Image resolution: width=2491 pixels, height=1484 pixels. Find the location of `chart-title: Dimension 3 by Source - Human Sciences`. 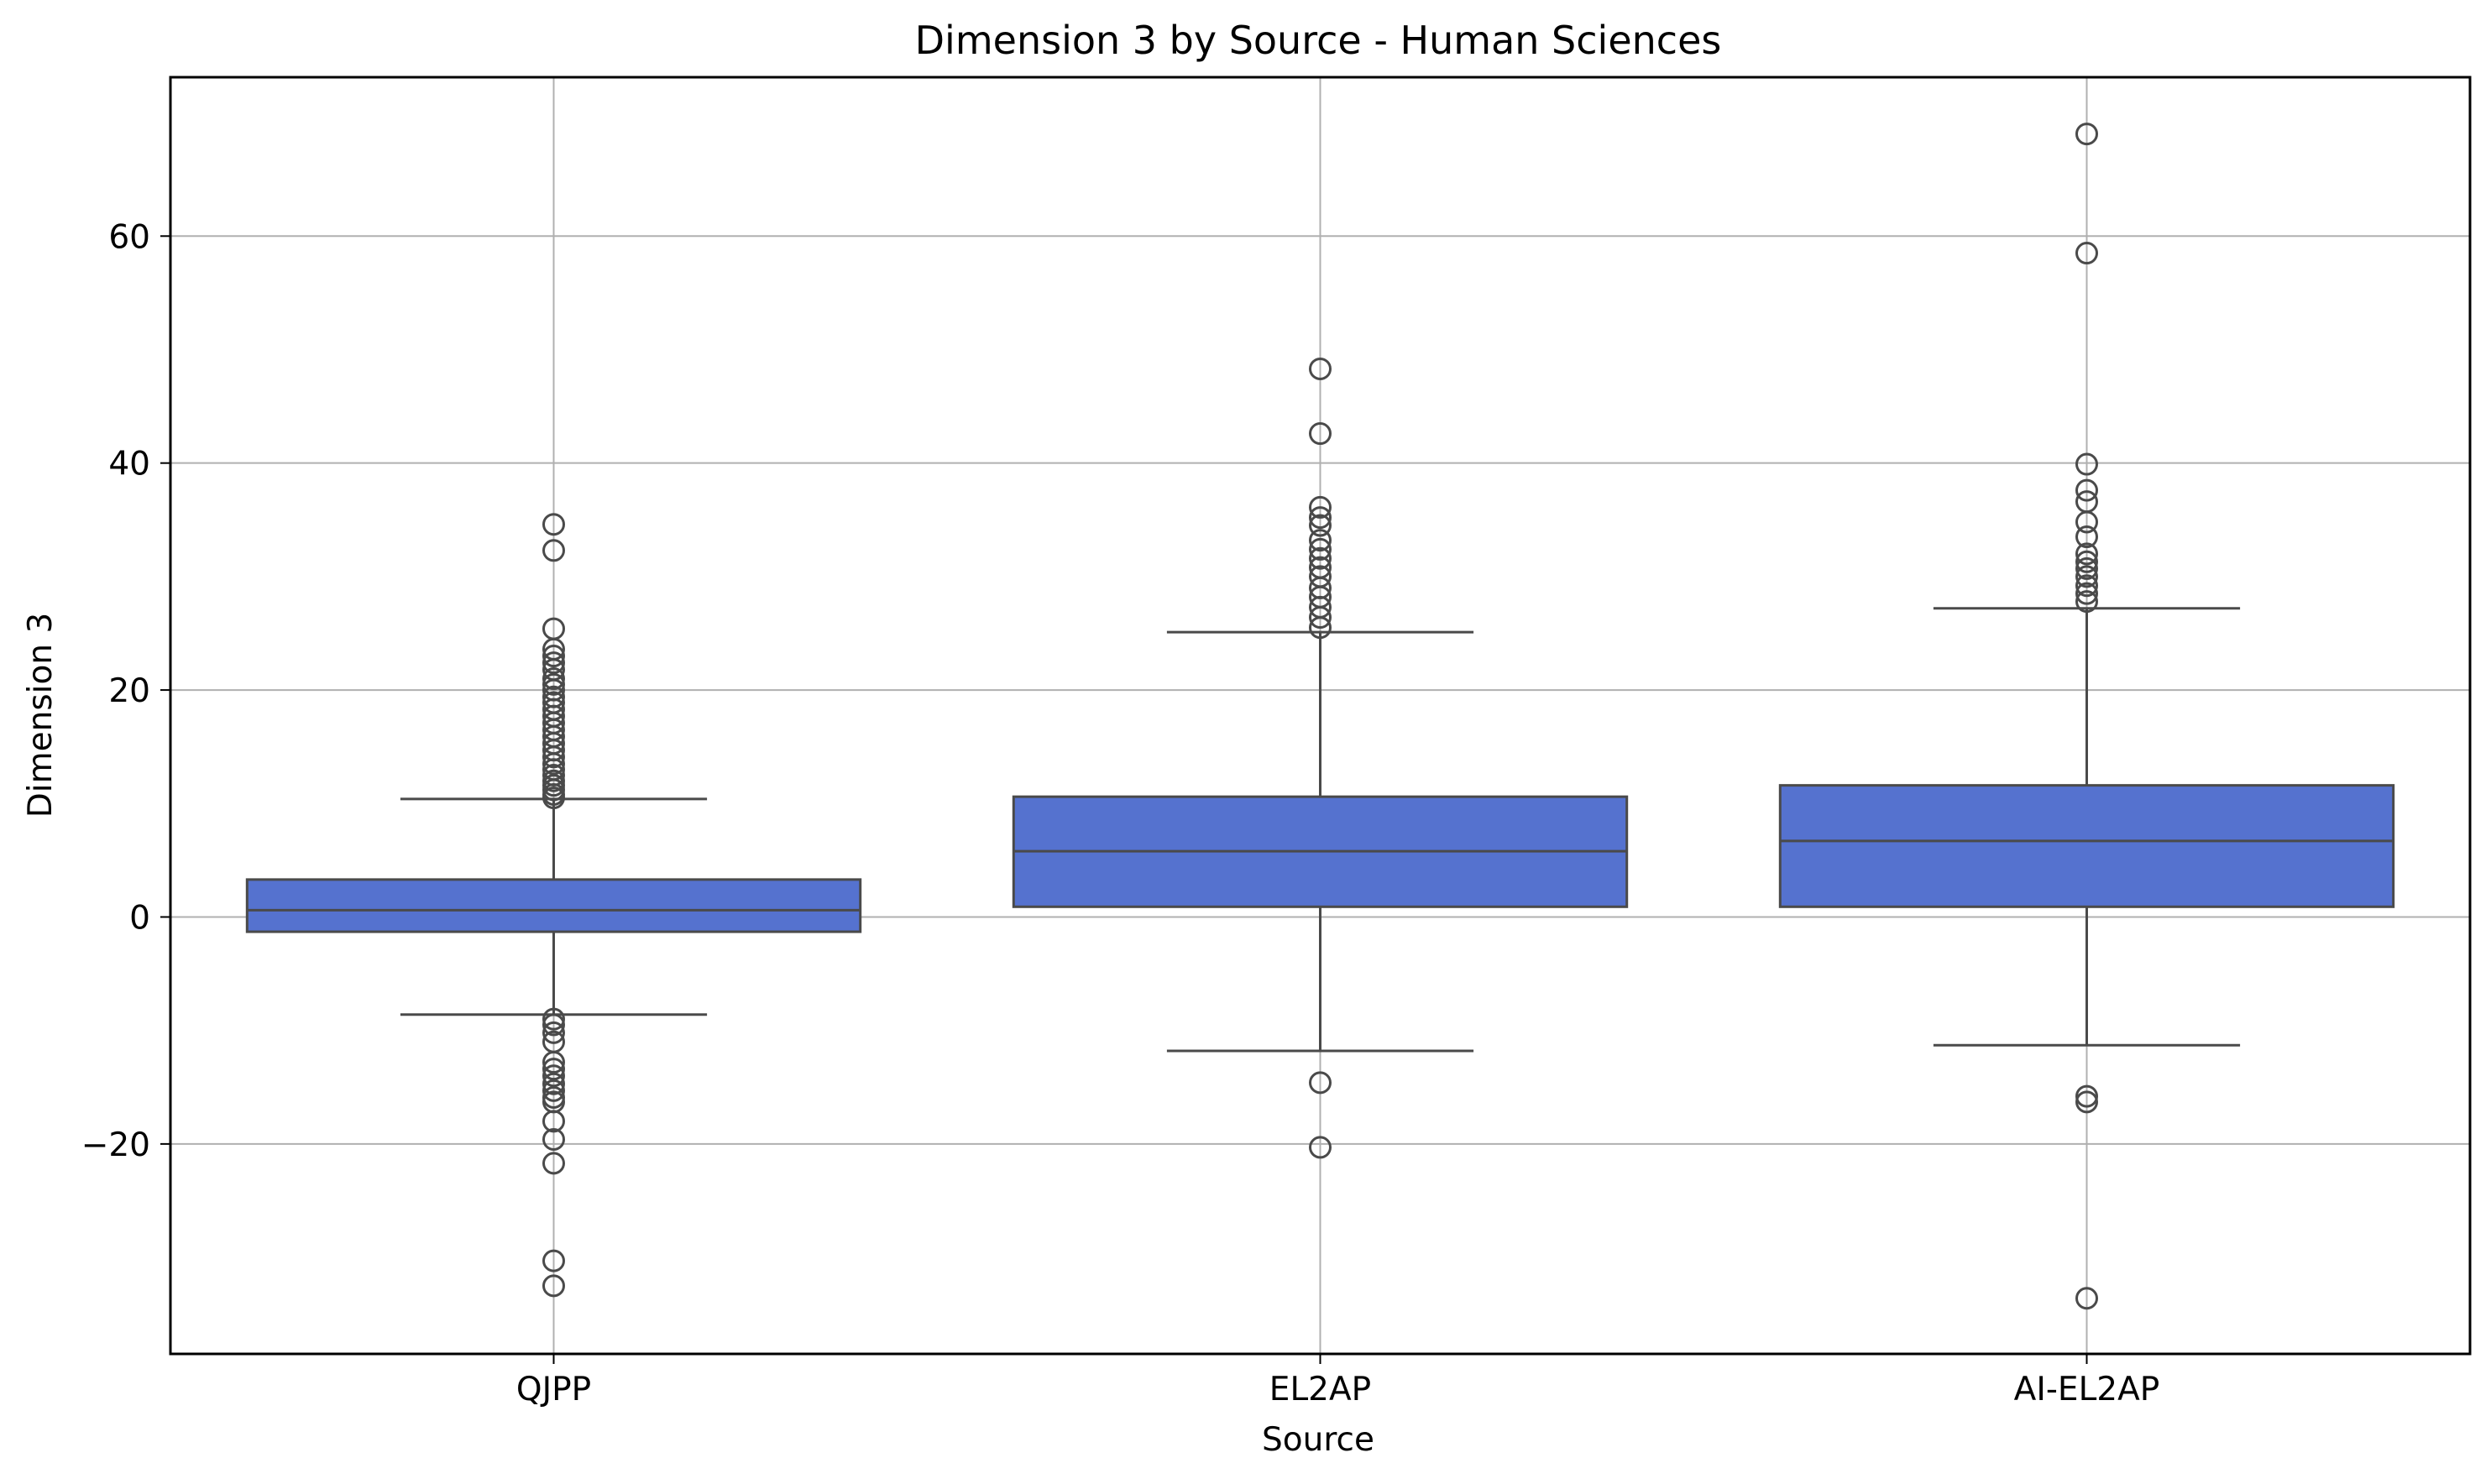

chart-title: Dimension 3 by Source - Human Sciences is located at coordinates (1318, 40).